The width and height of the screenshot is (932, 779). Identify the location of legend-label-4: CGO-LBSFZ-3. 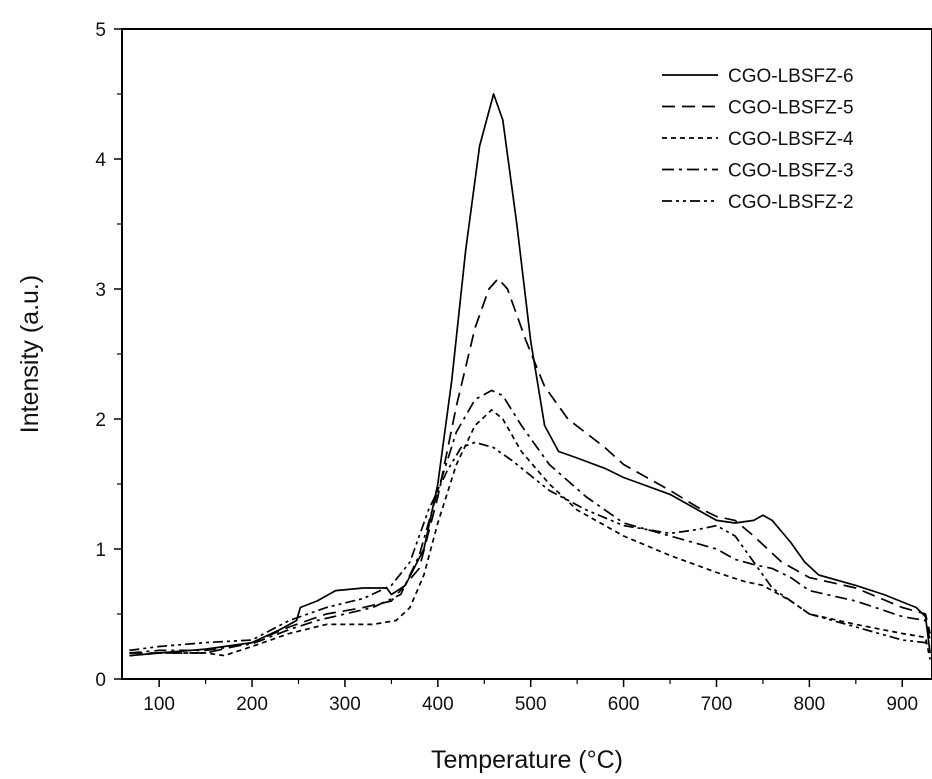
(791, 171).